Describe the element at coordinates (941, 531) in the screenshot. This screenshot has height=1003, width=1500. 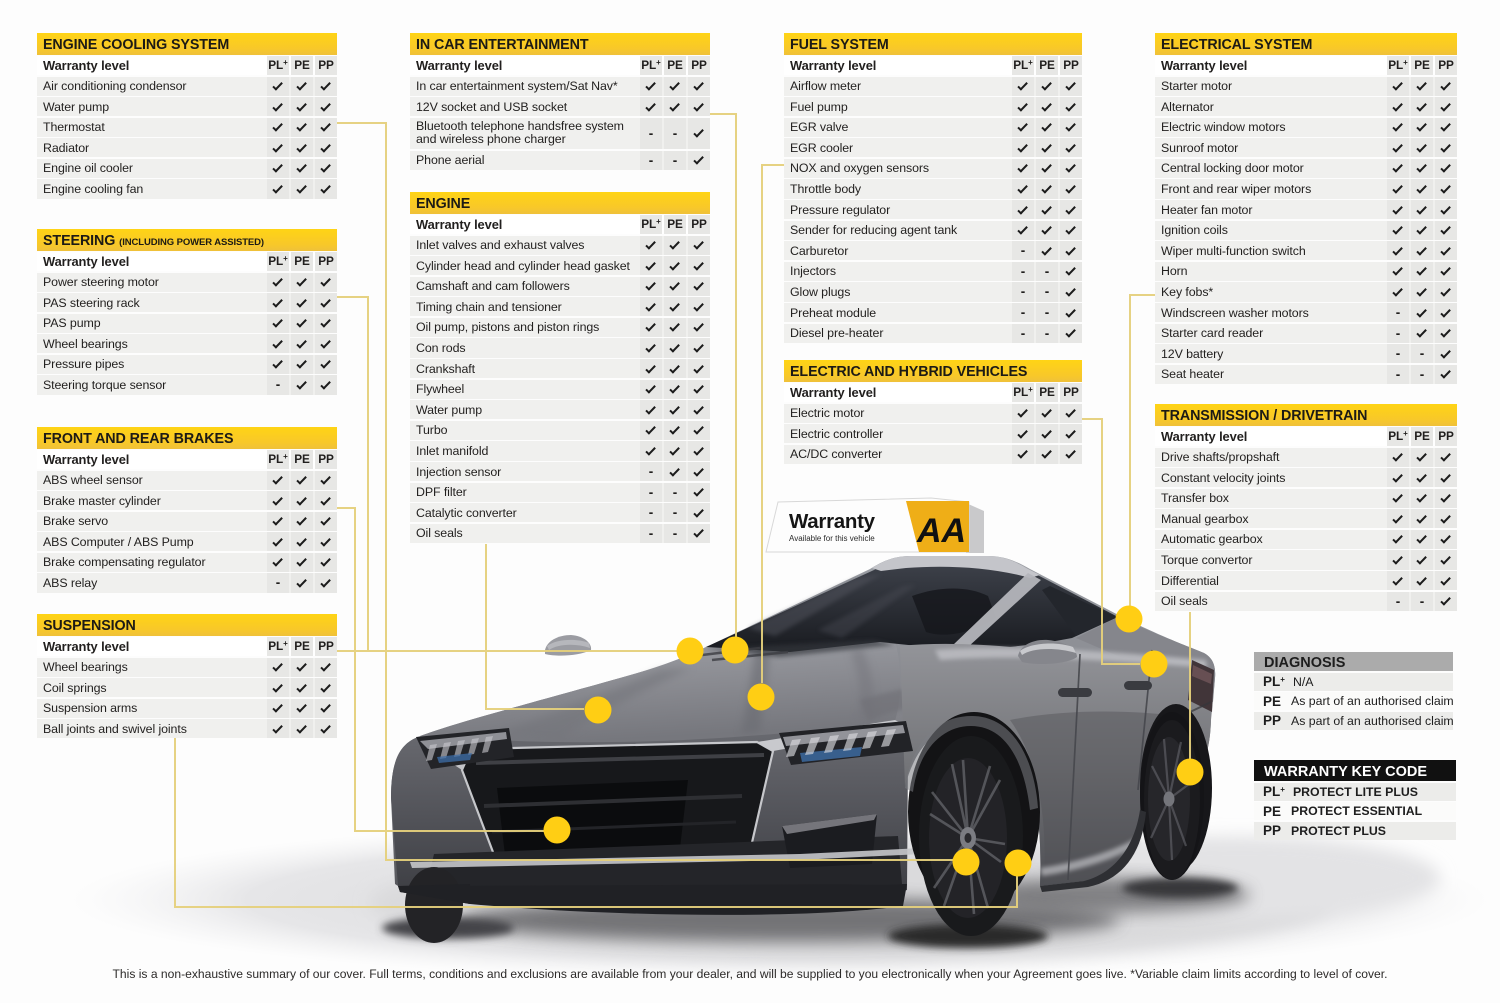
I see `svg-text: AA` at that location.